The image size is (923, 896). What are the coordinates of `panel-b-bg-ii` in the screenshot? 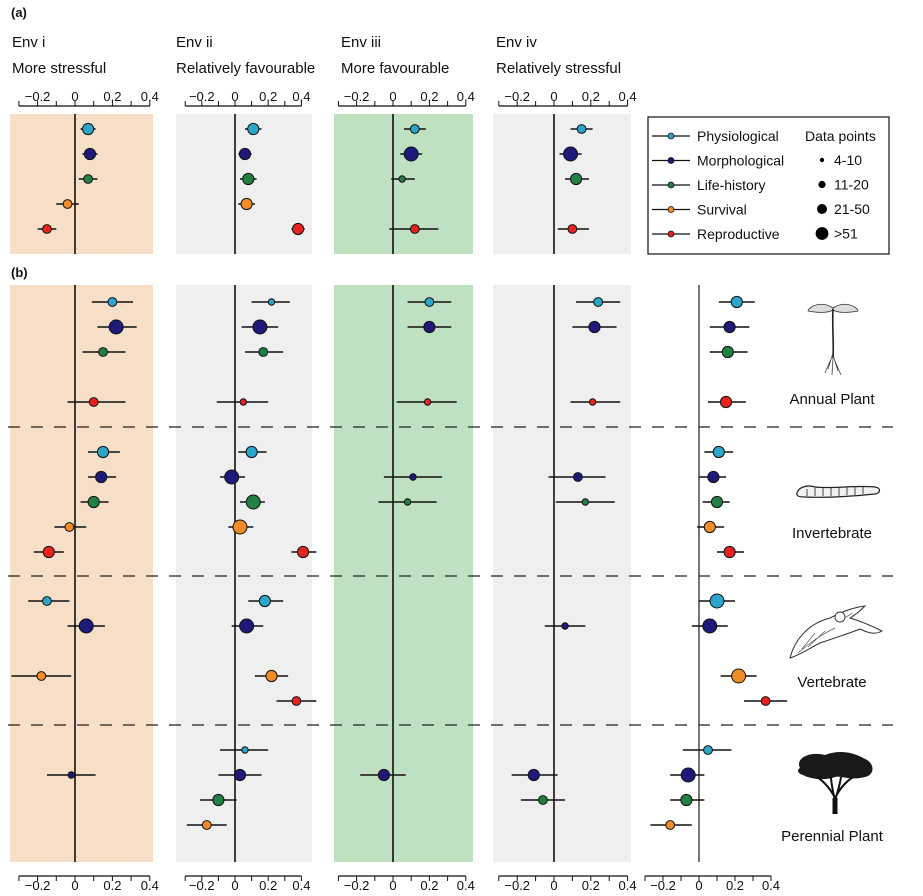 It's located at (244, 573).